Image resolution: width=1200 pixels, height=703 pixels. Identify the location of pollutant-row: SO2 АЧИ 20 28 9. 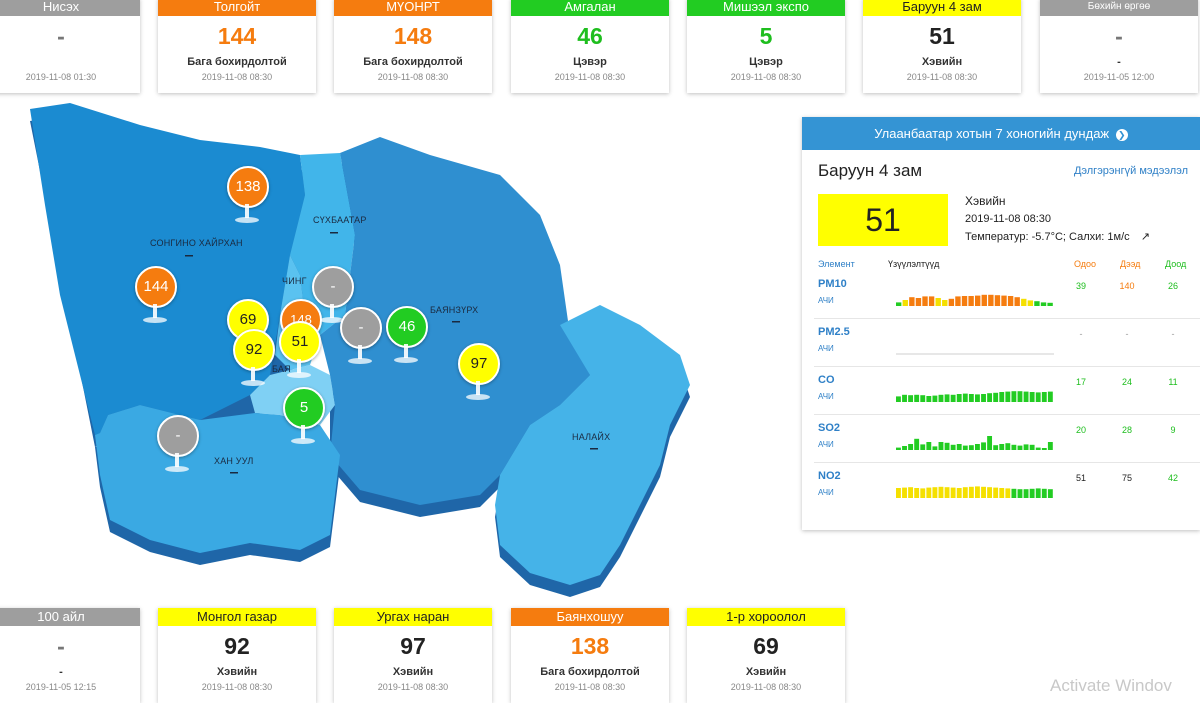
(1001, 438).